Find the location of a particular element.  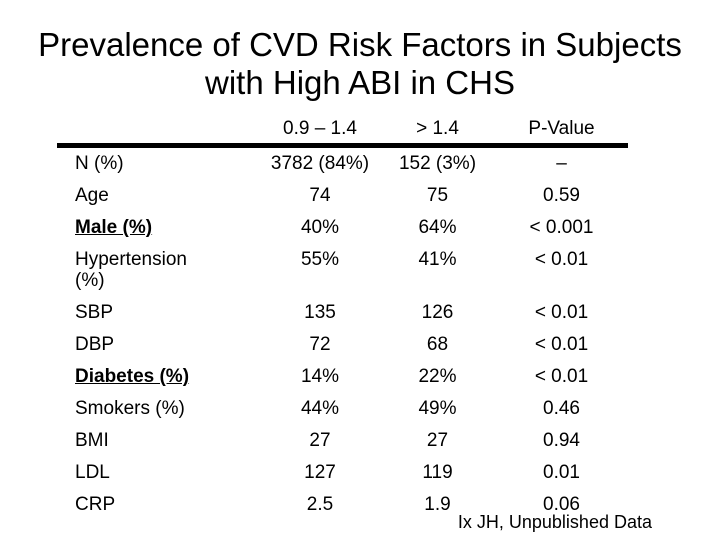

value-abi-high: 68 is located at coordinates (437, 344).